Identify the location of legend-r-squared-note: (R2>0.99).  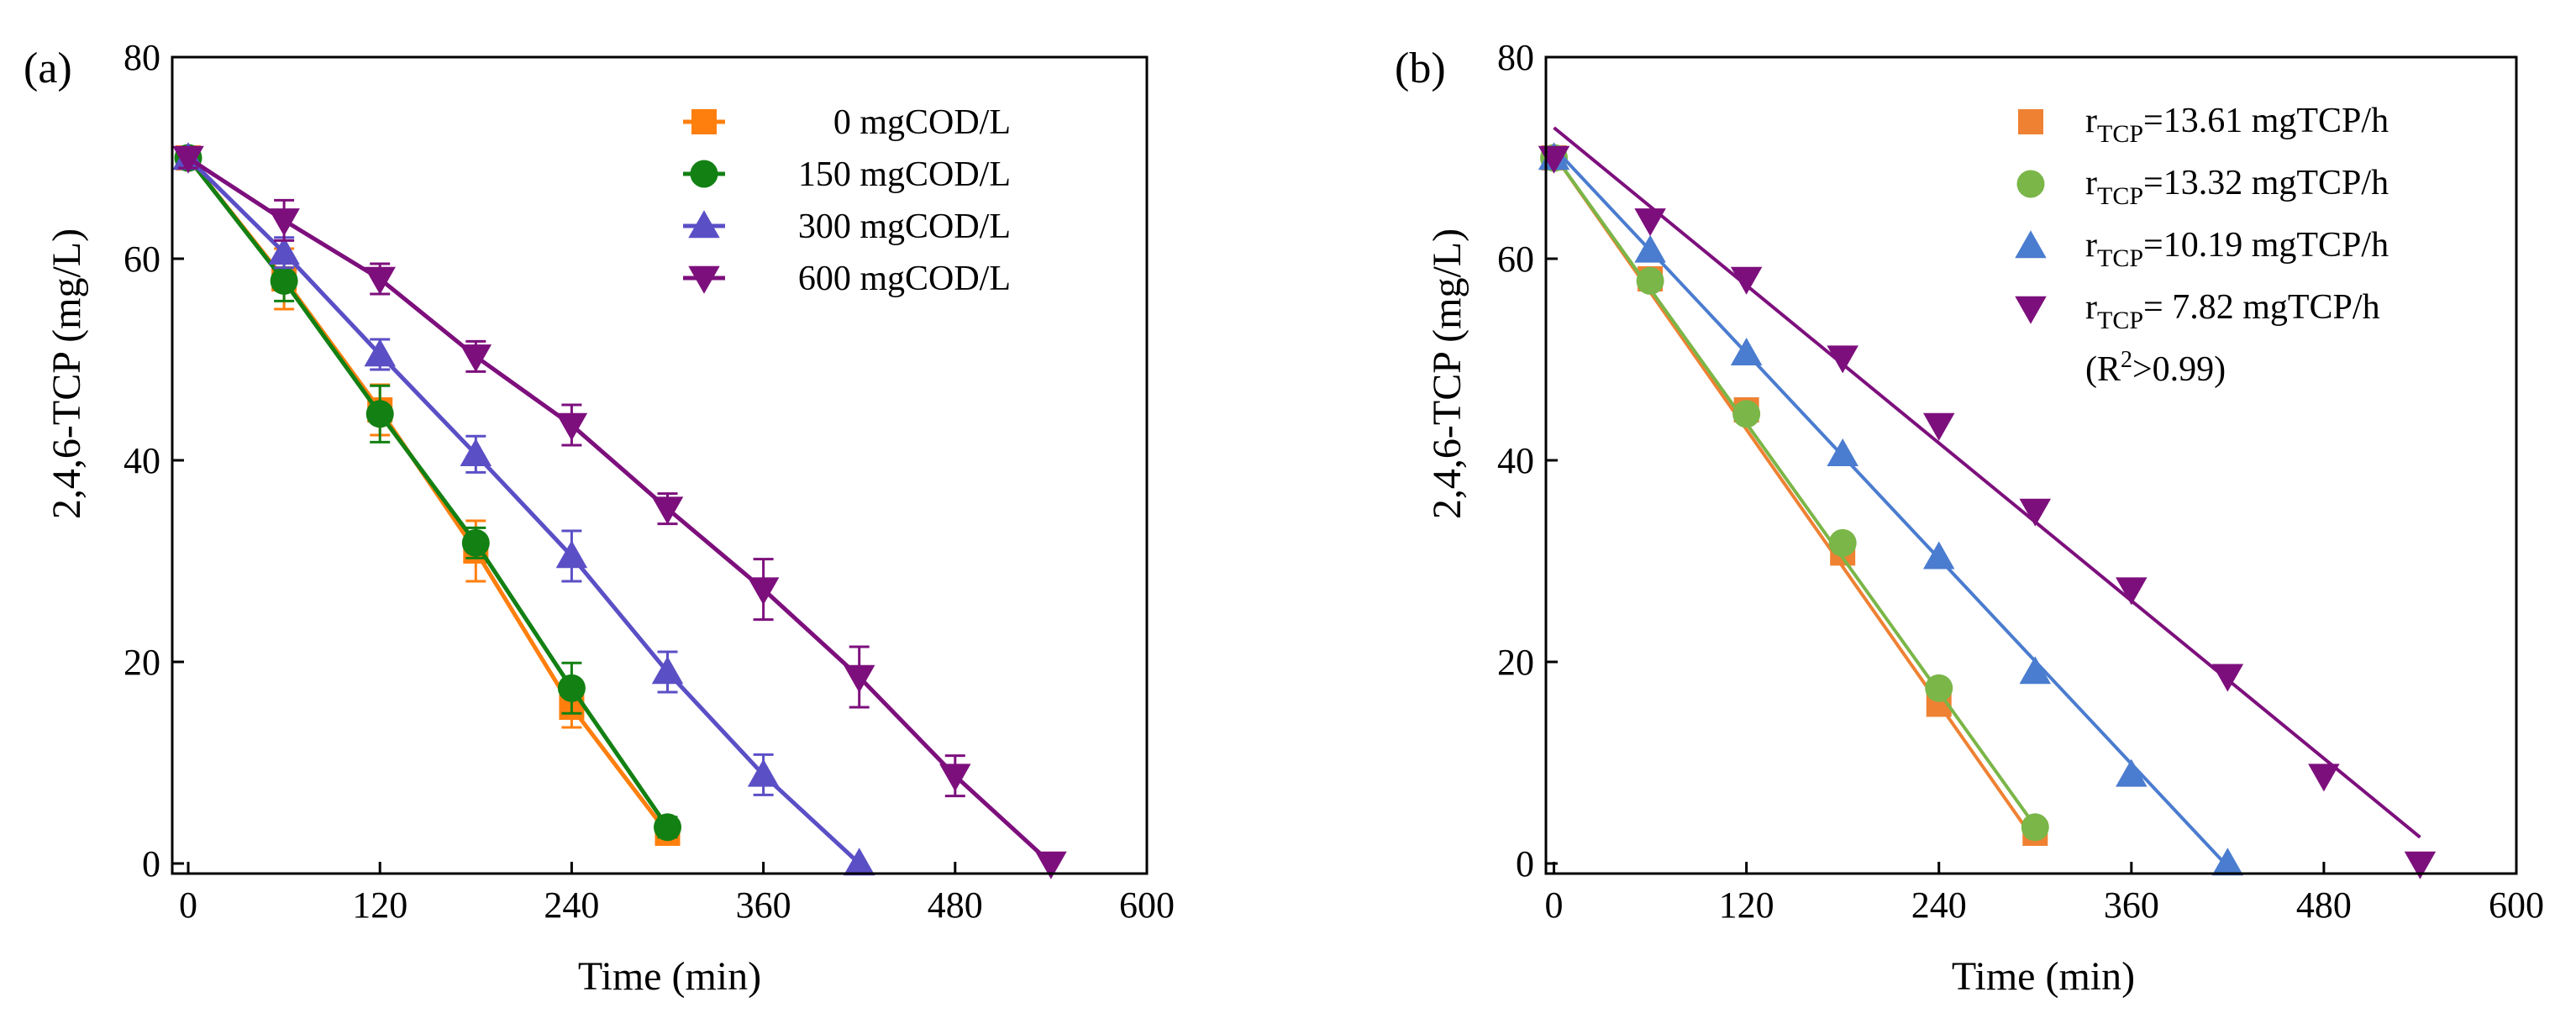
(2155, 368).